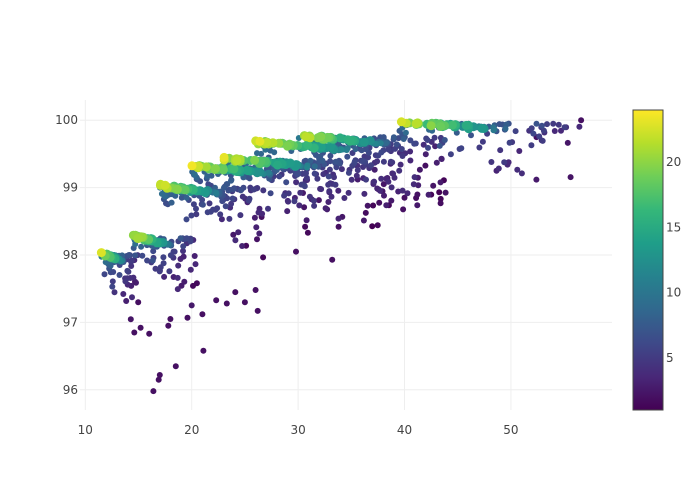 The image size is (700, 500). What do you see at coordinates (404, 430) in the screenshot?
I see `x-tick-label: 40` at bounding box center [404, 430].